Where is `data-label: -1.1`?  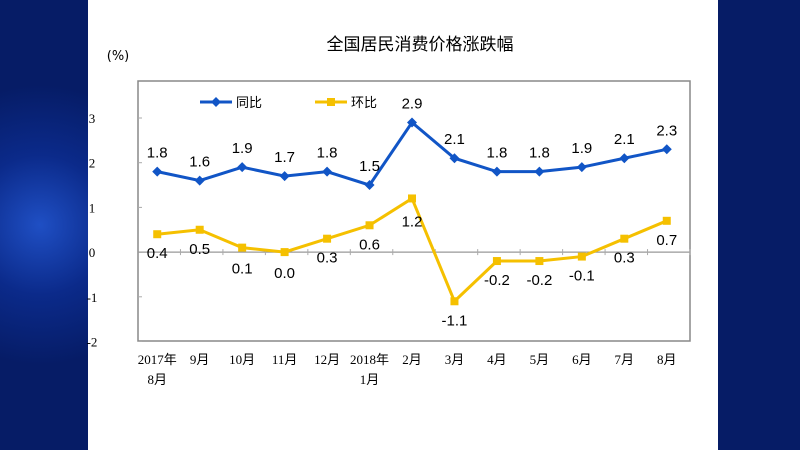
data-label: -1.1 is located at coordinates (455, 320).